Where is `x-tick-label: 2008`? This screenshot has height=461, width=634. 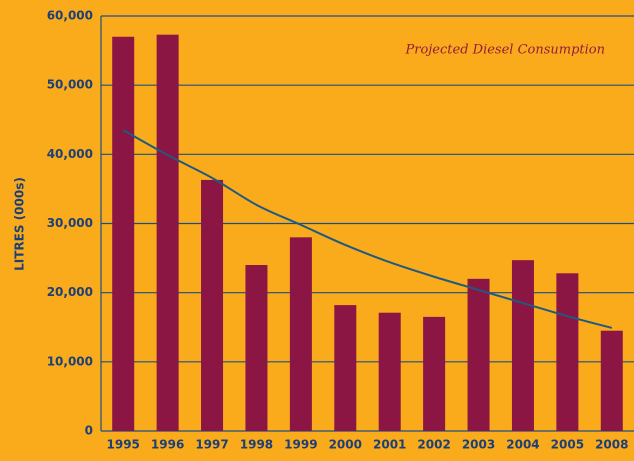 x-tick-label: 2008 is located at coordinates (611, 445).